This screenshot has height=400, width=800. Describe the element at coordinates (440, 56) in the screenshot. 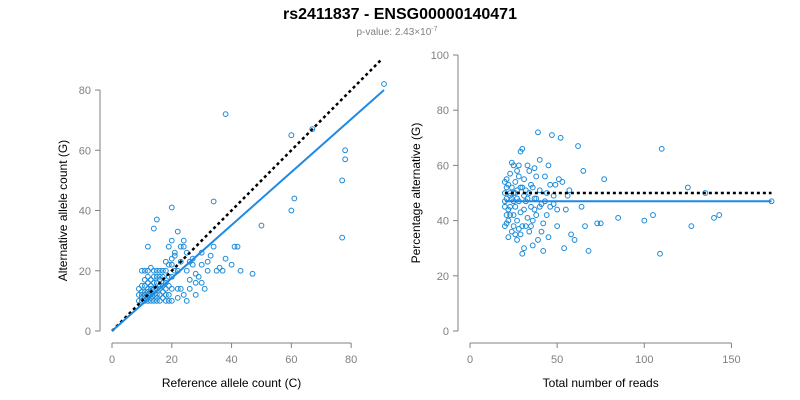

I see `y-tick-label: 100` at that location.